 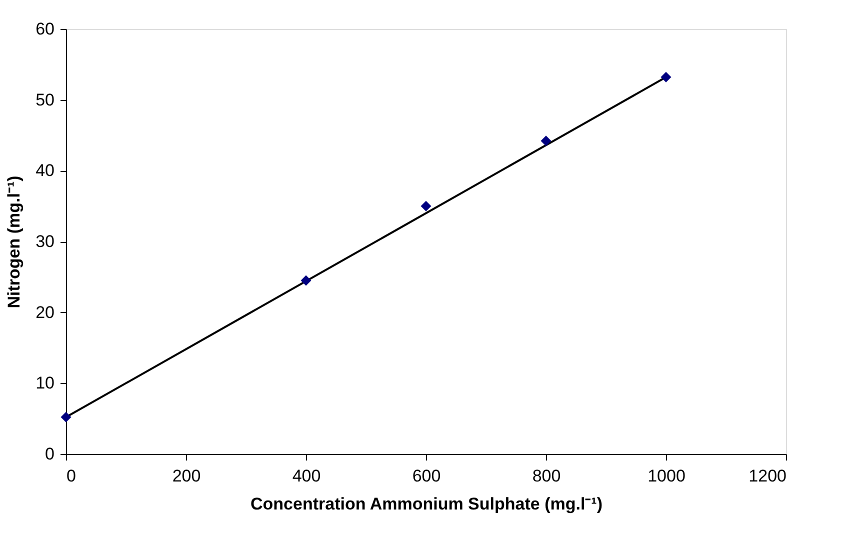 I want to click on y-tick-label: 30, so click(x=45, y=241).